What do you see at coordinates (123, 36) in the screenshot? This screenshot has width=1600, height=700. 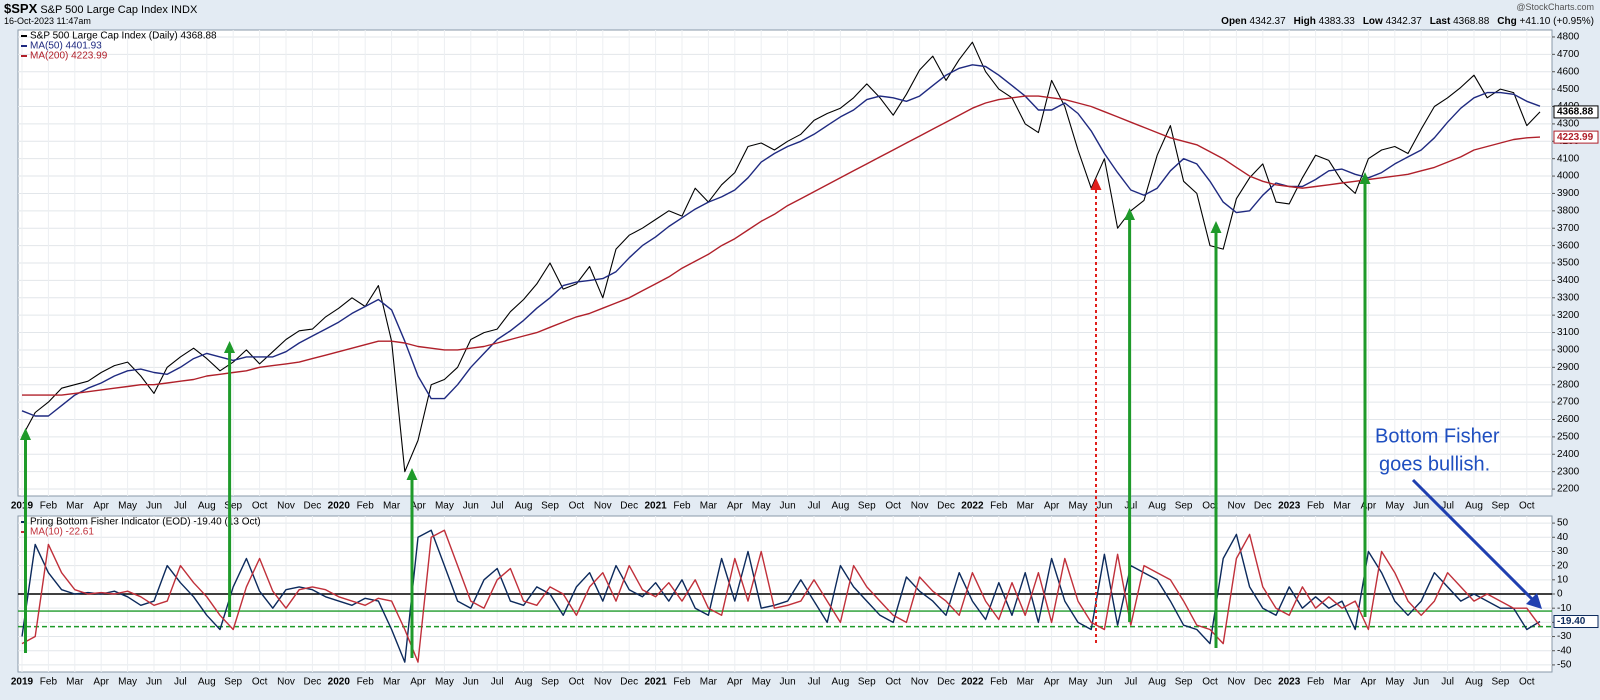 I see `legend-entry: S&P 500 Large Cap Index (Daily) 4368.88` at bounding box center [123, 36].